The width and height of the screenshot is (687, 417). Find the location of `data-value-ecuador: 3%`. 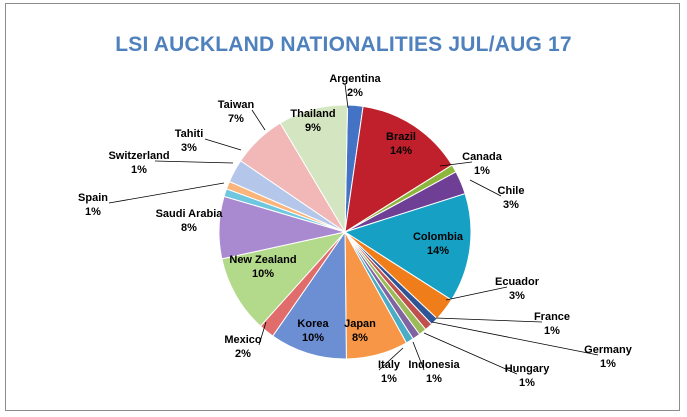

data-value-ecuador: 3% is located at coordinates (517, 296).